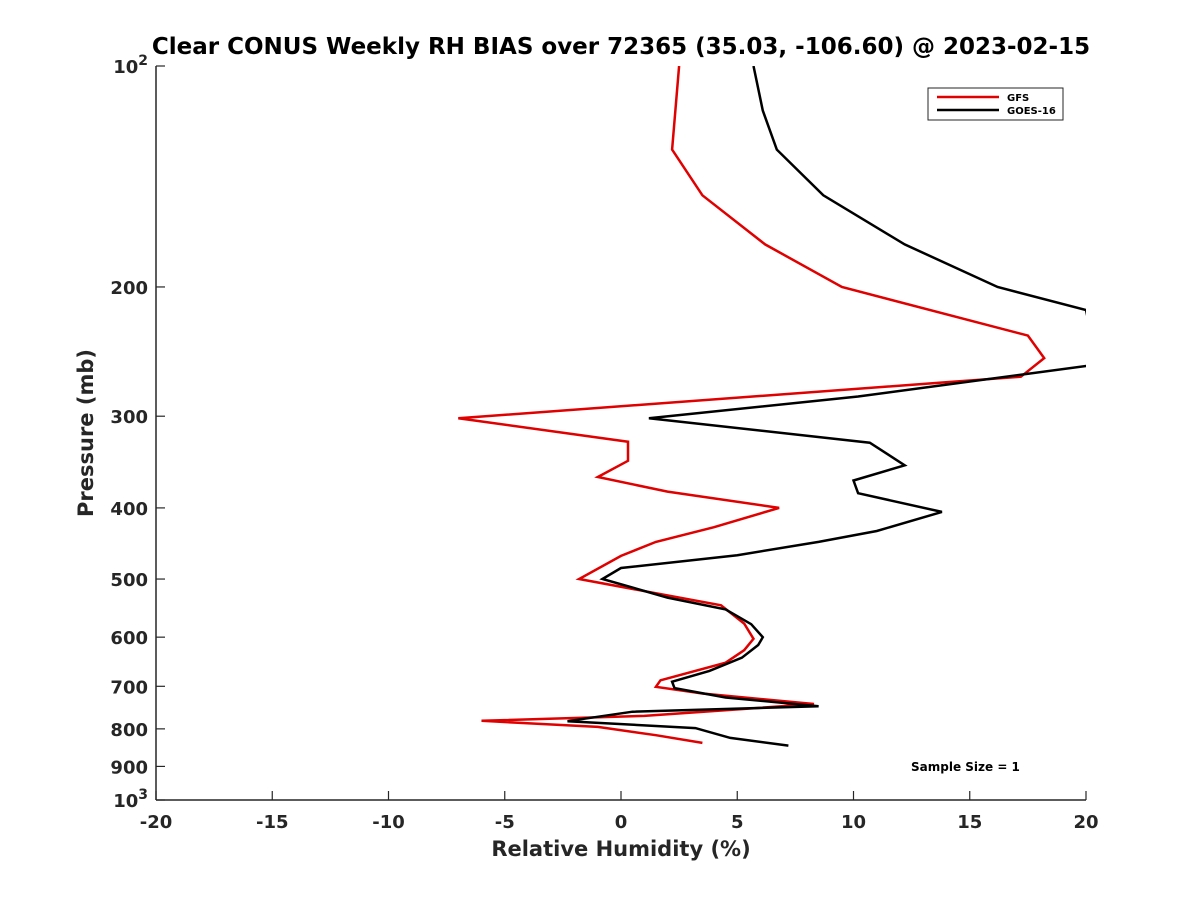 This screenshot has width=1200, height=900. I want to click on x-tick-label: 0, so click(621, 822).